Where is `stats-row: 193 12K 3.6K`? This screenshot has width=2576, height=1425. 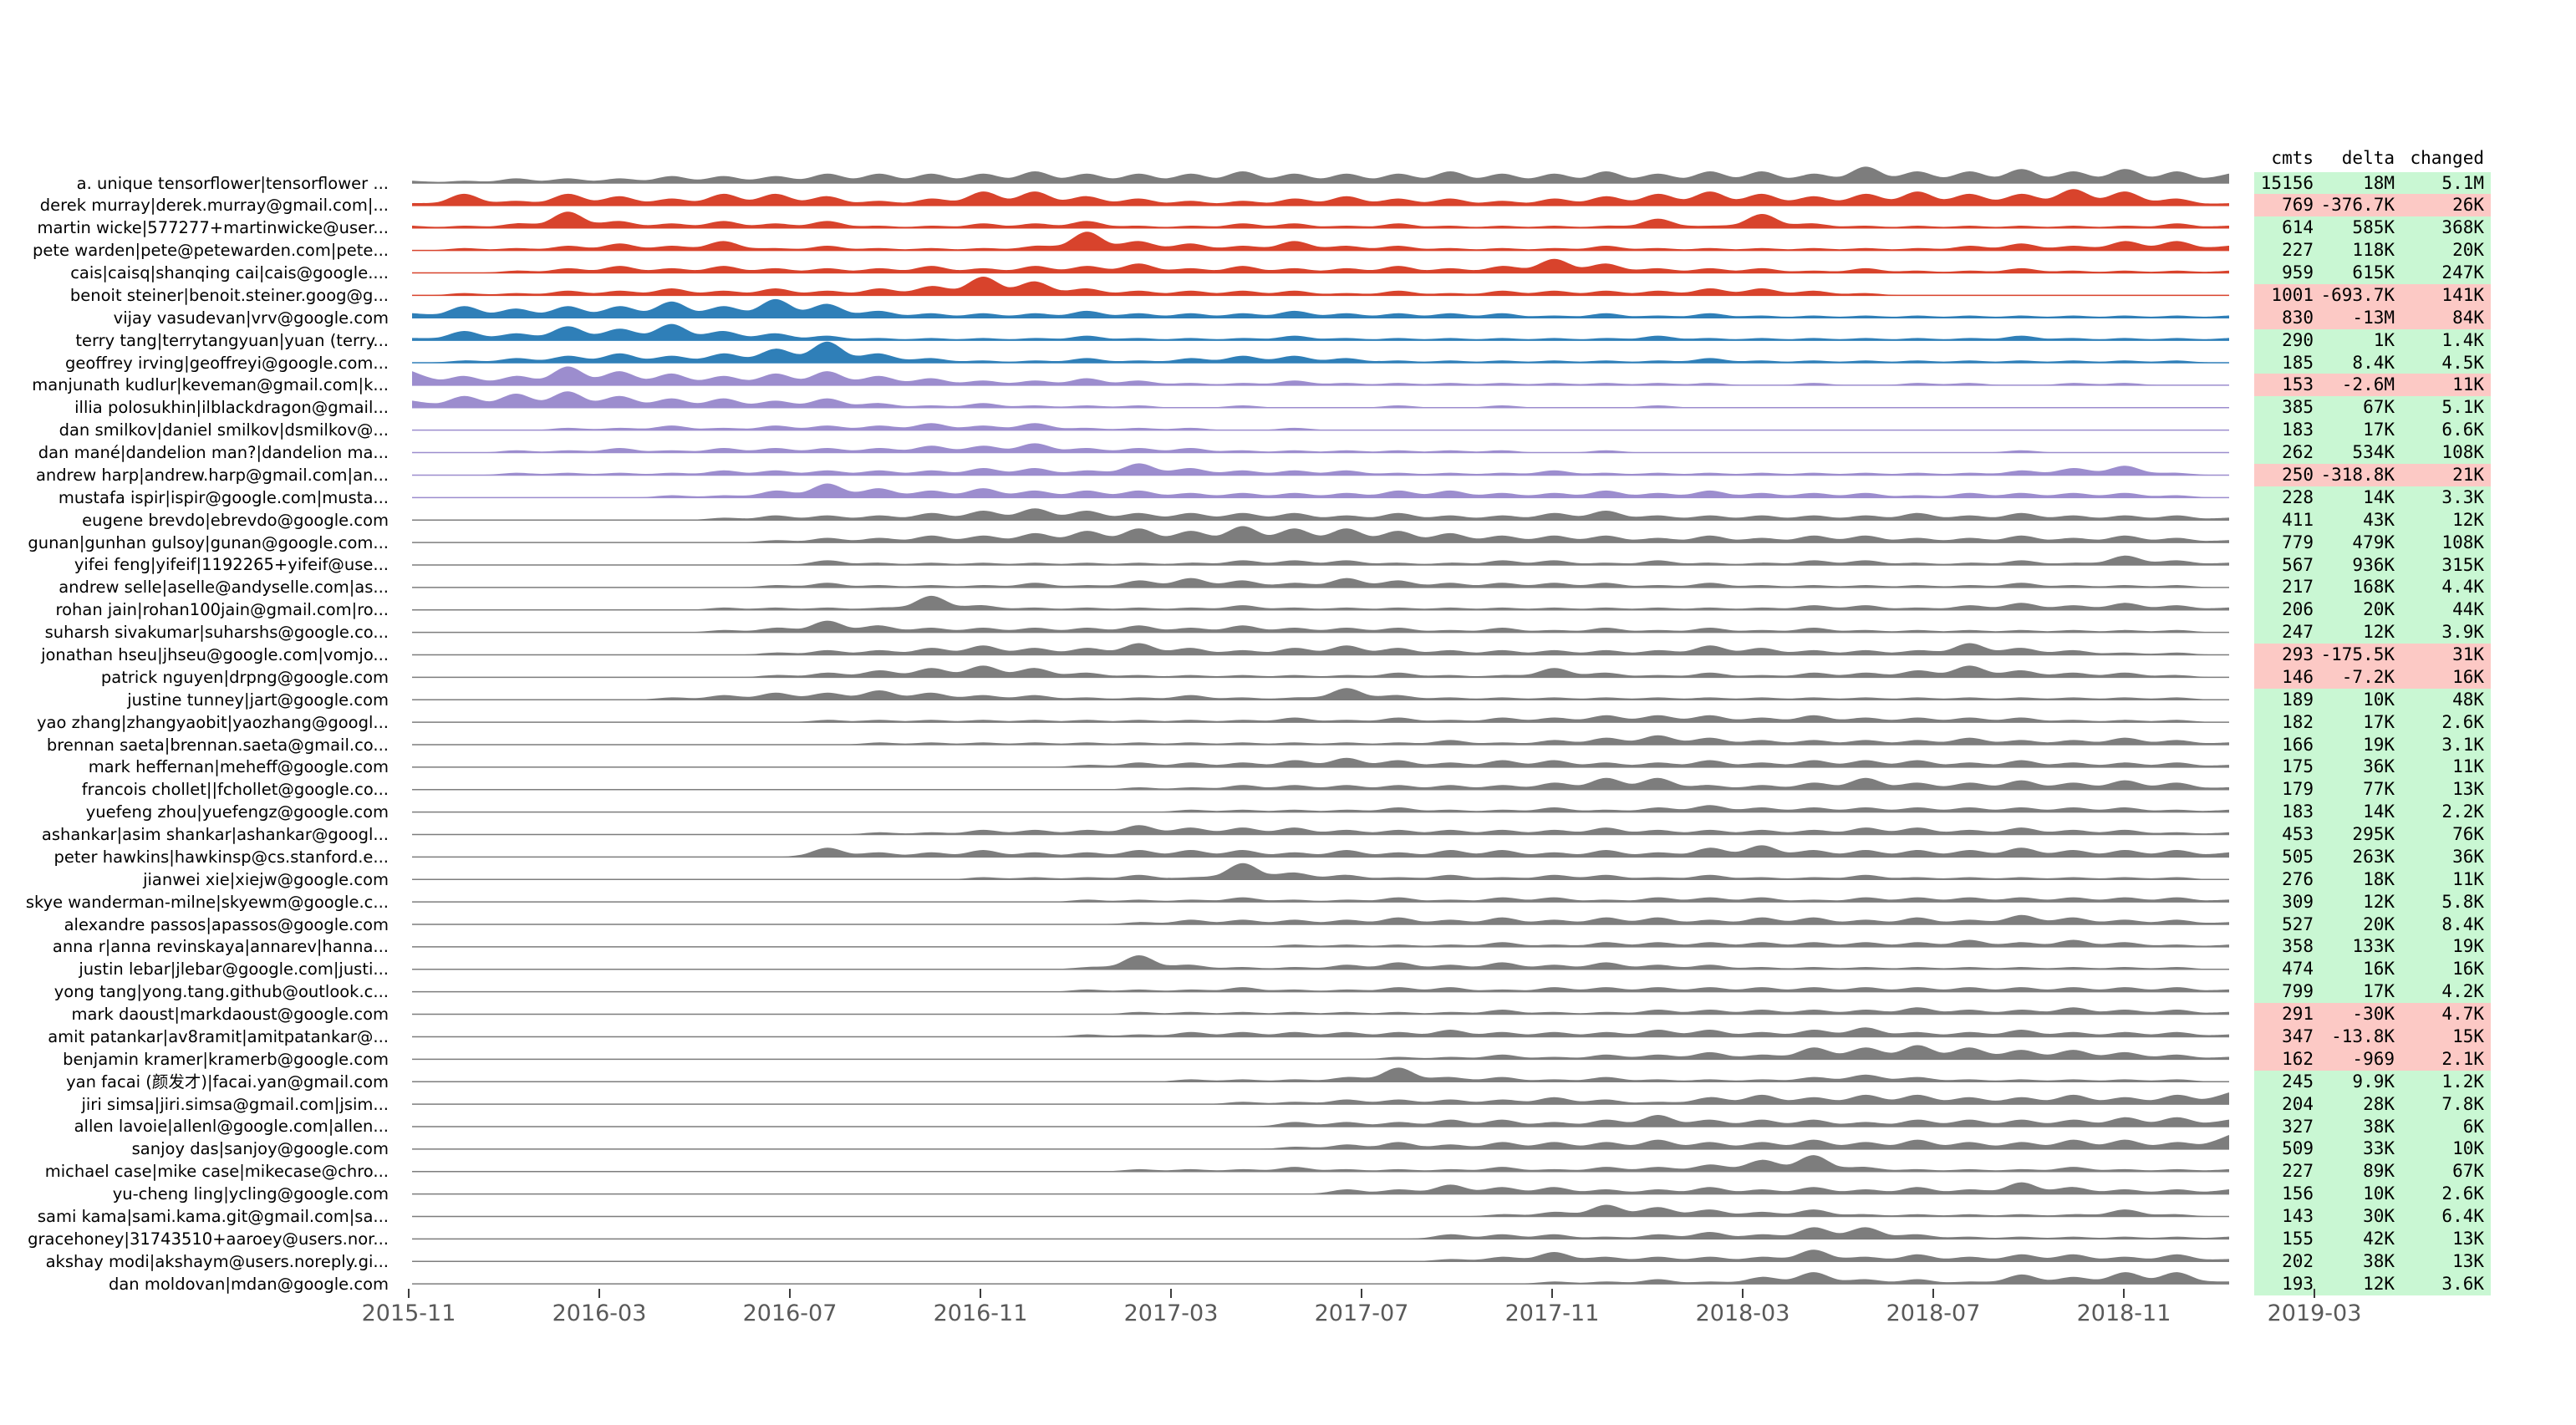
stats-row: 193 12K 3.6K is located at coordinates (2372, 1283).